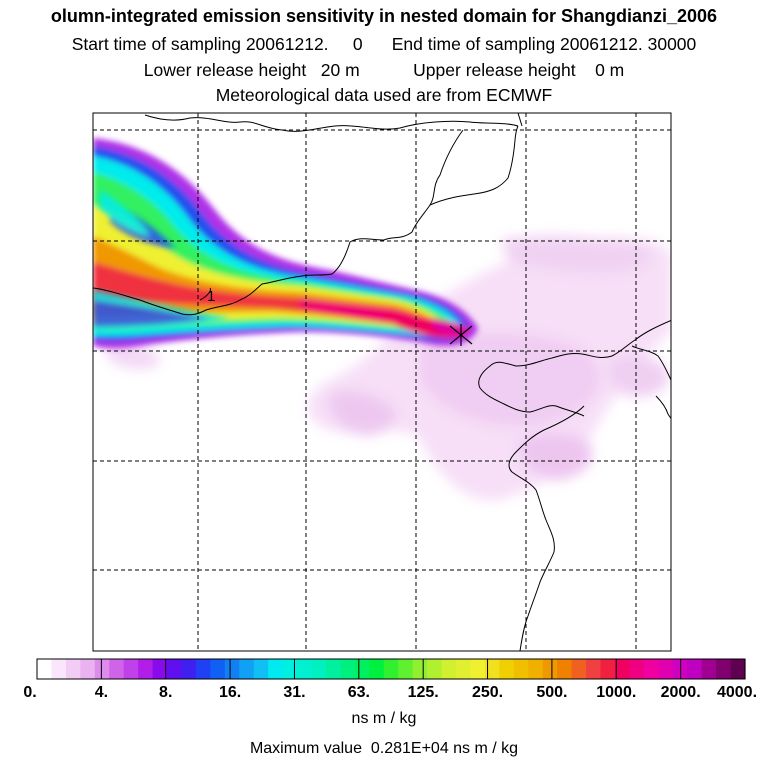 The width and height of the screenshot is (768, 768). What do you see at coordinates (294, 692) in the screenshot?
I see `colorbar-tick-label: 31.` at bounding box center [294, 692].